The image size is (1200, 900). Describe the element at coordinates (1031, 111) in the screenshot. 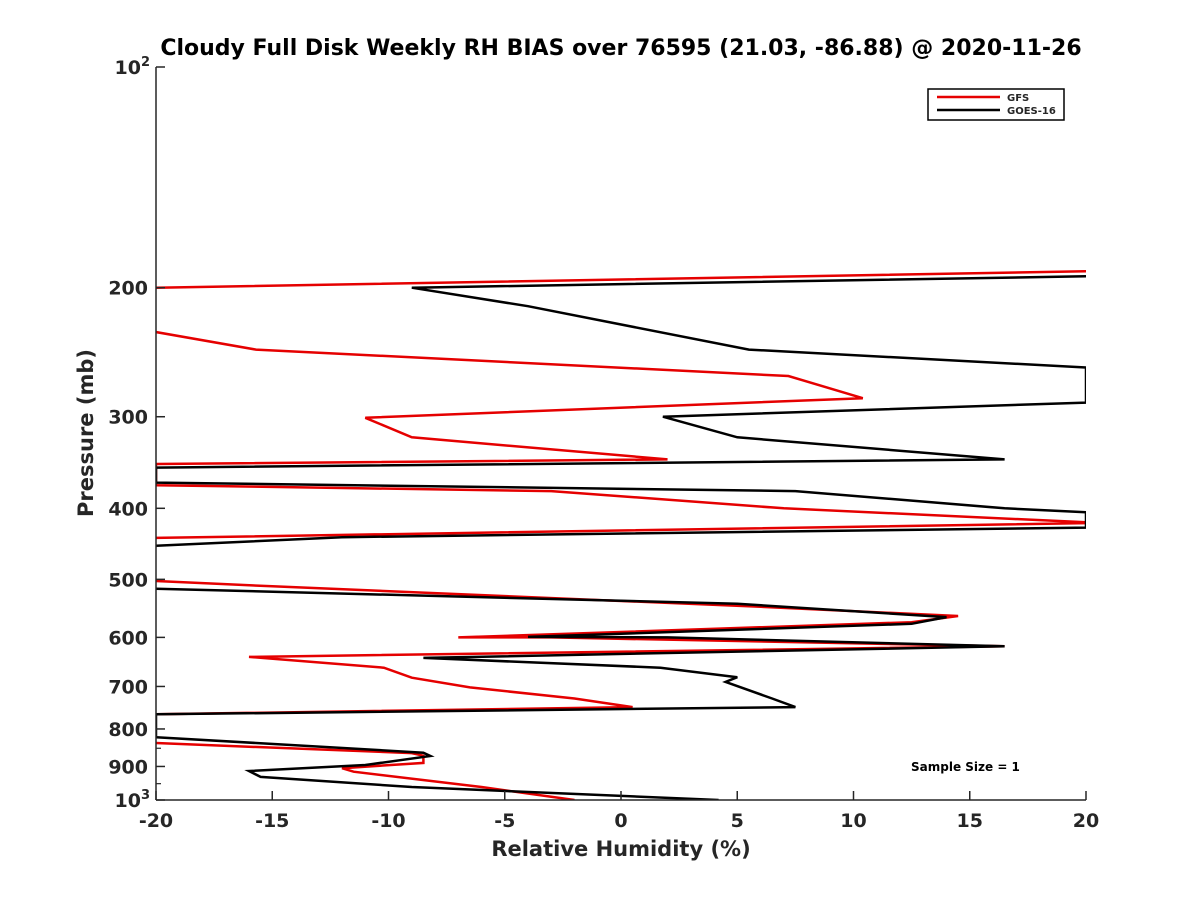

I see `legend-goes16-label: GOES-16` at that location.